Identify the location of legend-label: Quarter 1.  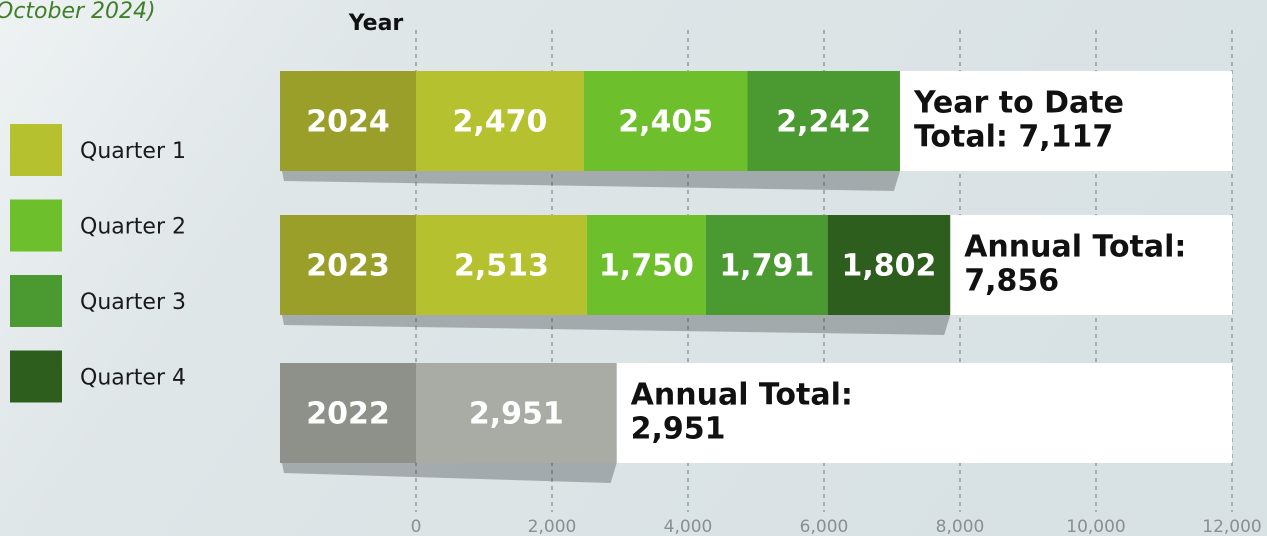
(133, 151).